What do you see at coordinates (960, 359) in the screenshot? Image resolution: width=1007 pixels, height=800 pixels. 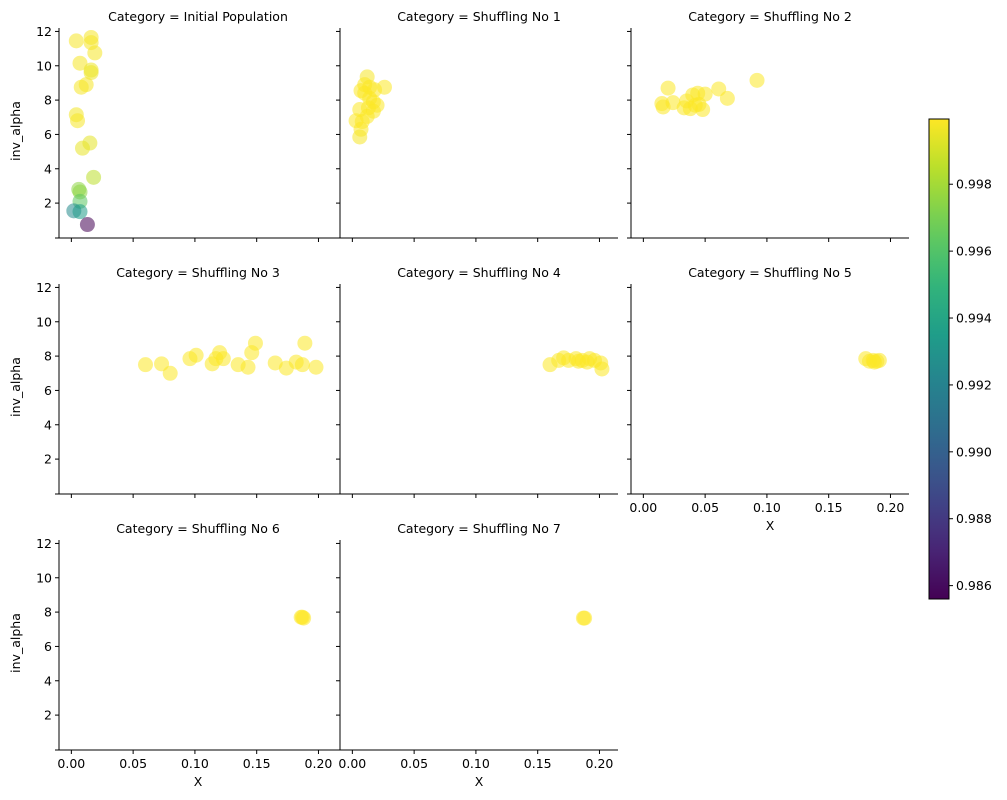 I see `colorbar: 0.986 0.988 0.990 0.992 0.994 0.996 0.998` at bounding box center [960, 359].